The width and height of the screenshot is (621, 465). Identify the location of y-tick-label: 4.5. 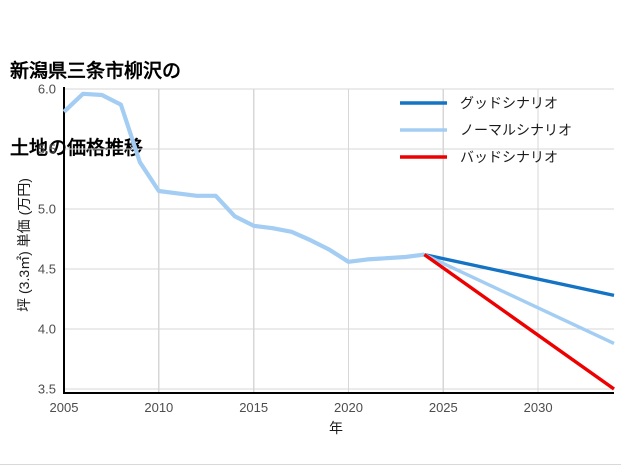
(47, 269).